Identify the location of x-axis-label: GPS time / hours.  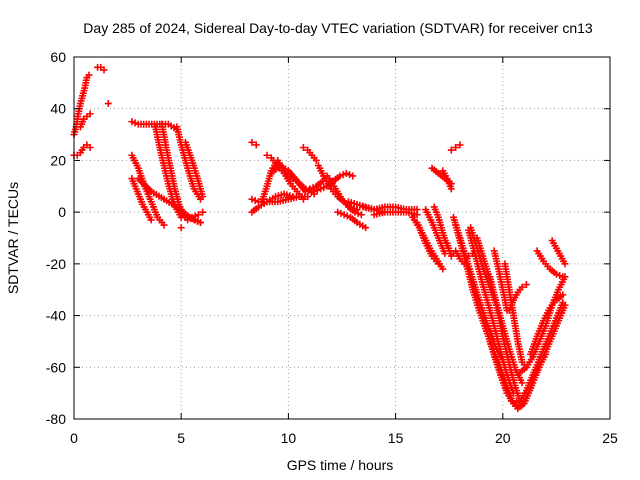
(340, 465).